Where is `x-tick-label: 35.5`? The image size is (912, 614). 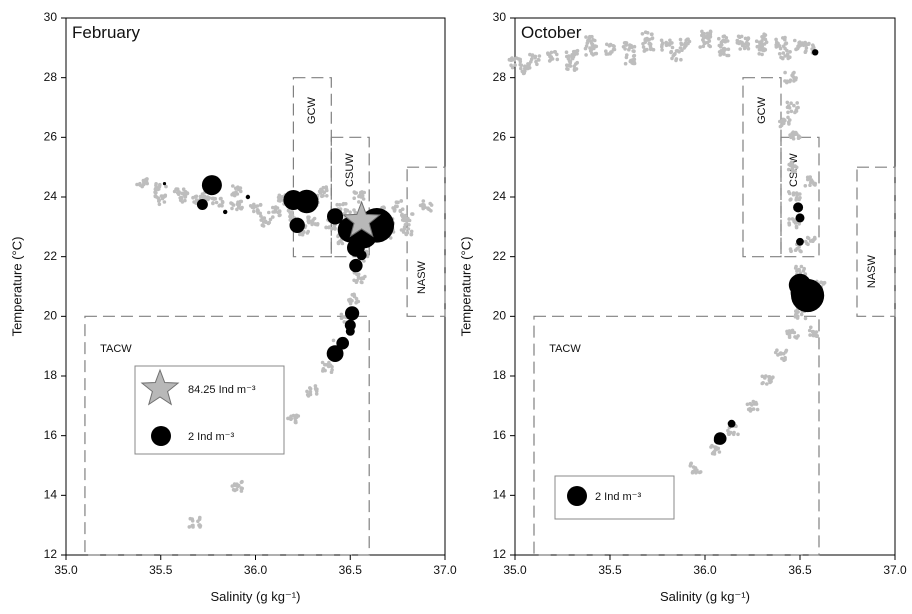 x-tick-label: 35.5 is located at coordinates (610, 570).